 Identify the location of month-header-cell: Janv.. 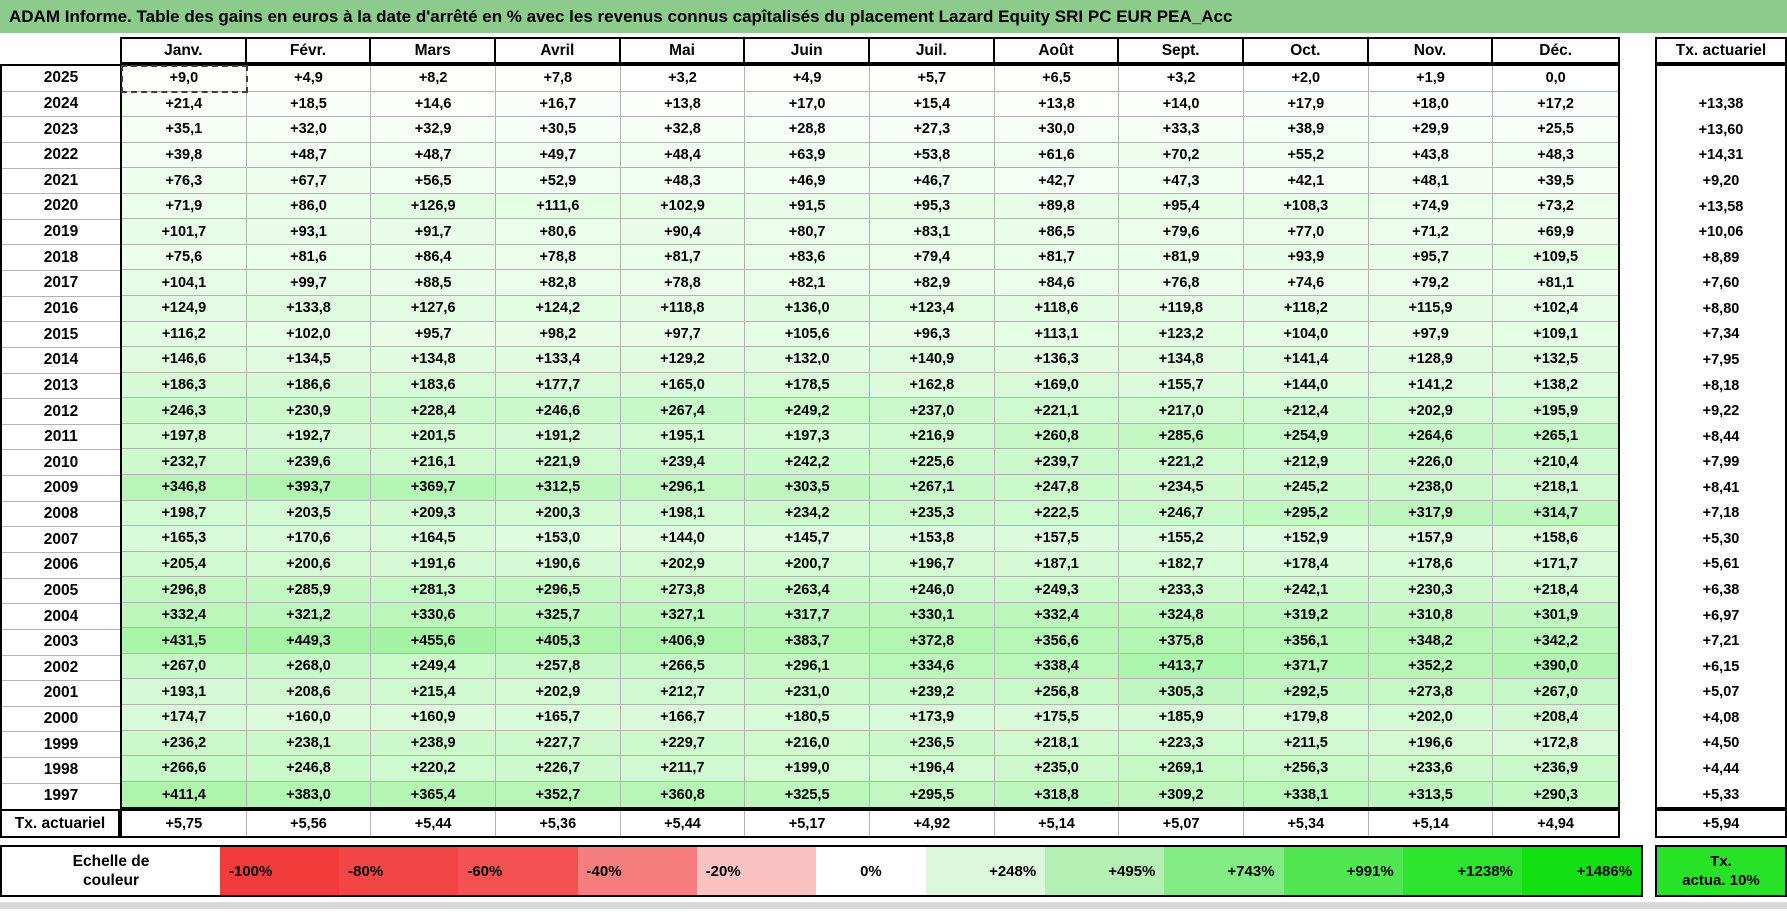
(184, 50).